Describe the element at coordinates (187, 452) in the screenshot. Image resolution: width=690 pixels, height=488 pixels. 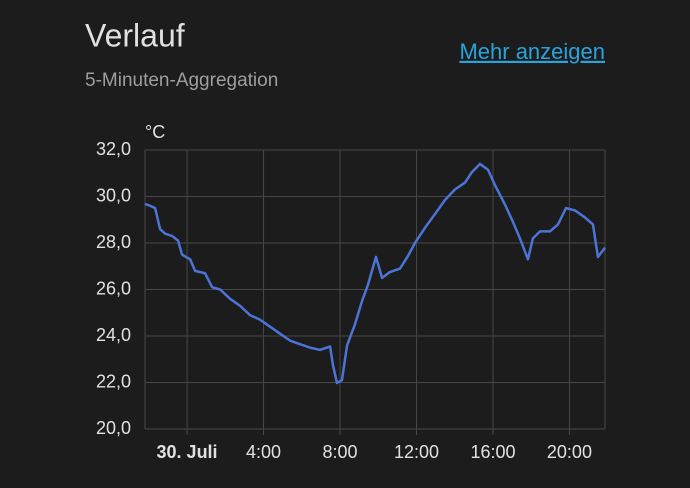
I see `x-tick-label: 30. Juli` at that location.